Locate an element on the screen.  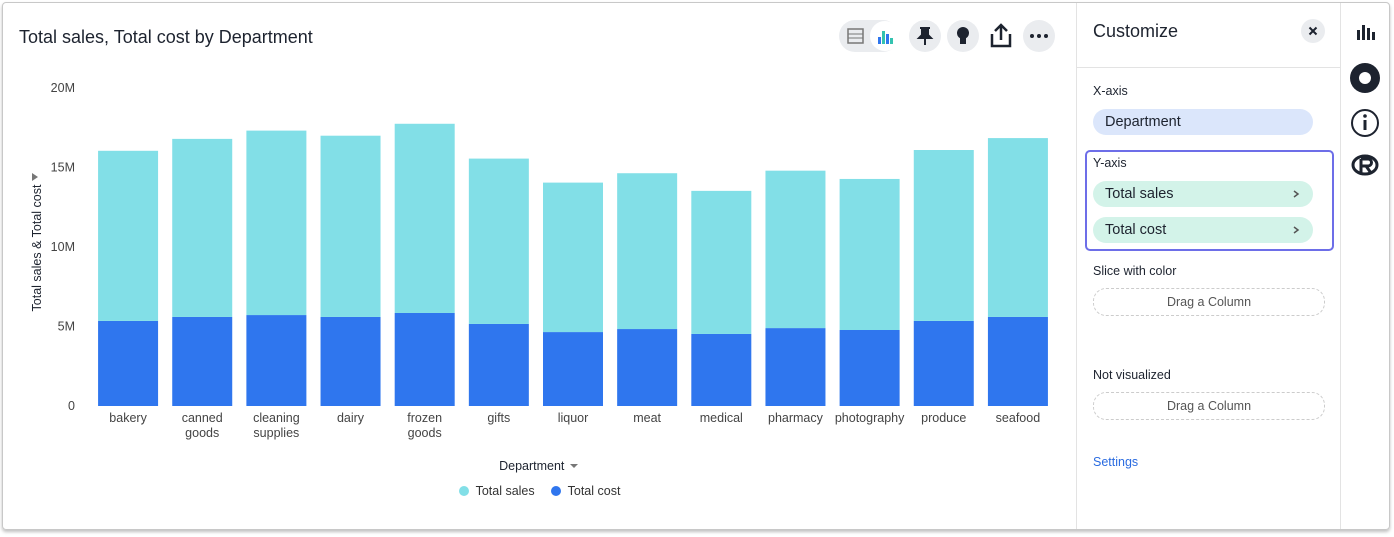
y-axis-chip: Total sales is located at coordinates (1203, 194).